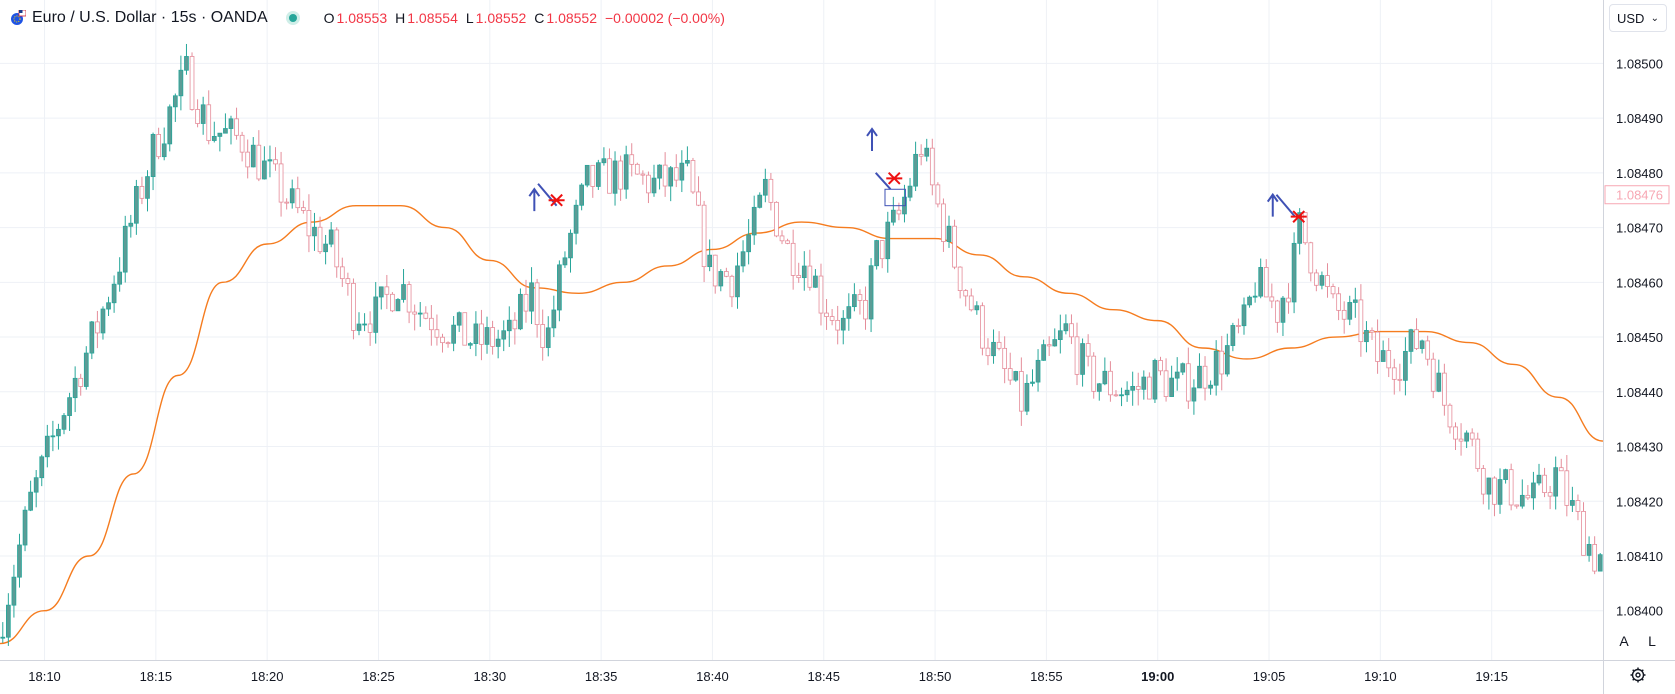 Image resolution: width=1675 pixels, height=694 pixels. Describe the element at coordinates (400, 18) in the screenshot. I see `high-key: H` at that location.